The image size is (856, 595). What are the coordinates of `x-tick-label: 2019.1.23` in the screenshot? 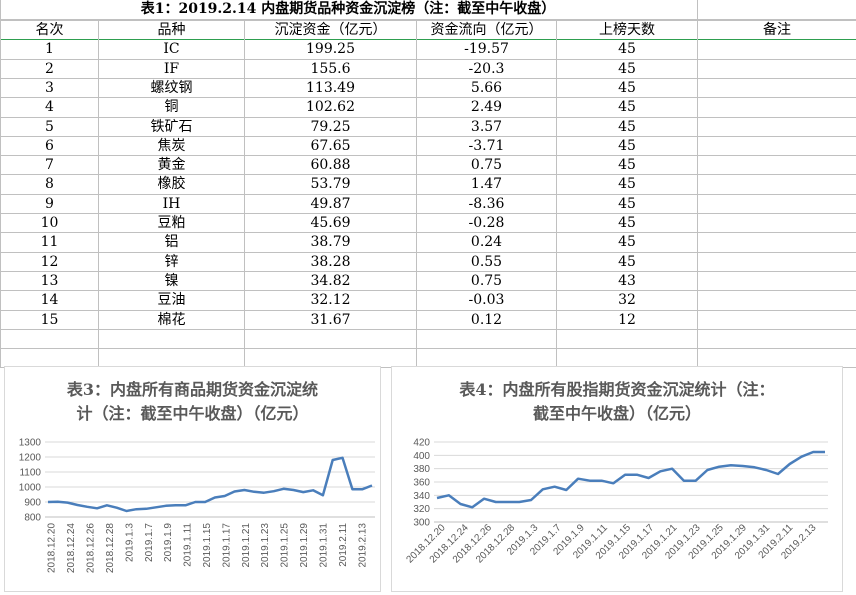 It's located at (265, 545).